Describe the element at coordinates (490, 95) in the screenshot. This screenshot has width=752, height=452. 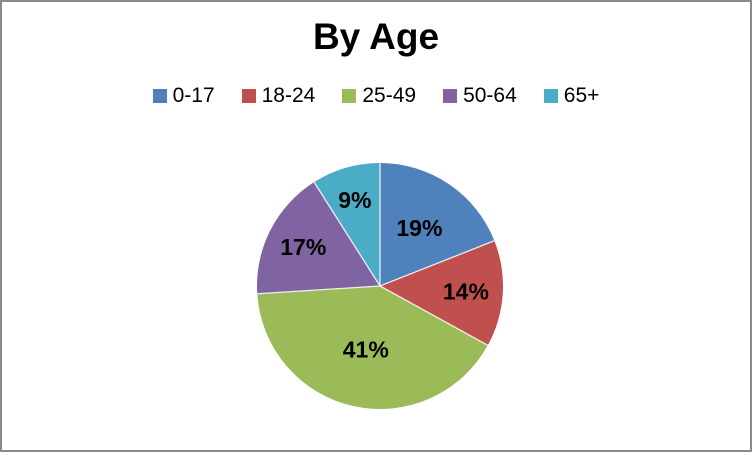
I see `legend-label: 50-64` at that location.